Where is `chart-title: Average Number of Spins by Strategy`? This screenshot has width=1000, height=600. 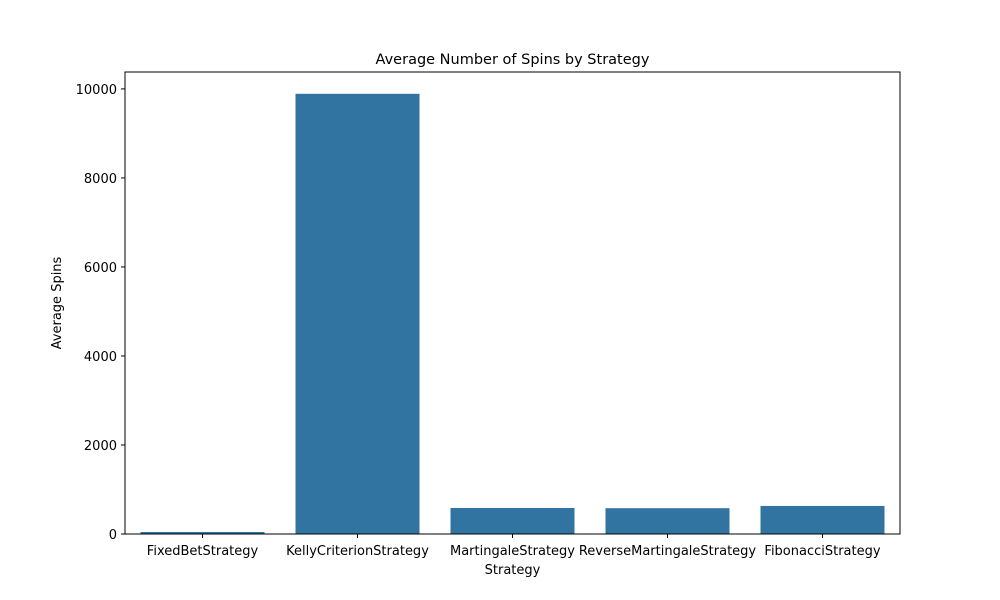
chart-title: Average Number of Spins by Strategy is located at coordinates (513, 60).